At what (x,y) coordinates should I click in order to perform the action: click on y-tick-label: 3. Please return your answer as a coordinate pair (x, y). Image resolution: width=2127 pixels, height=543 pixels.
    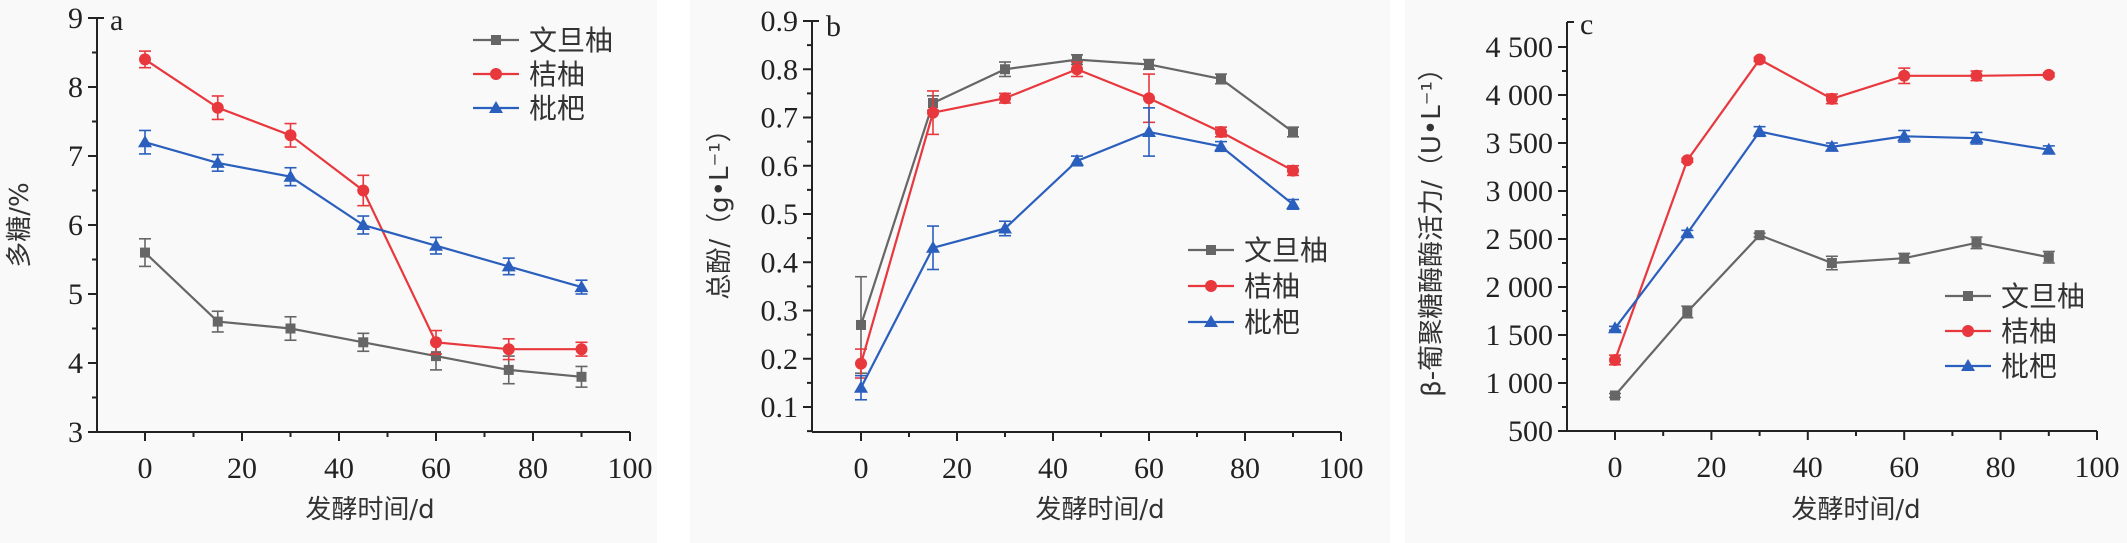
    Looking at the image, I should click on (75, 432).